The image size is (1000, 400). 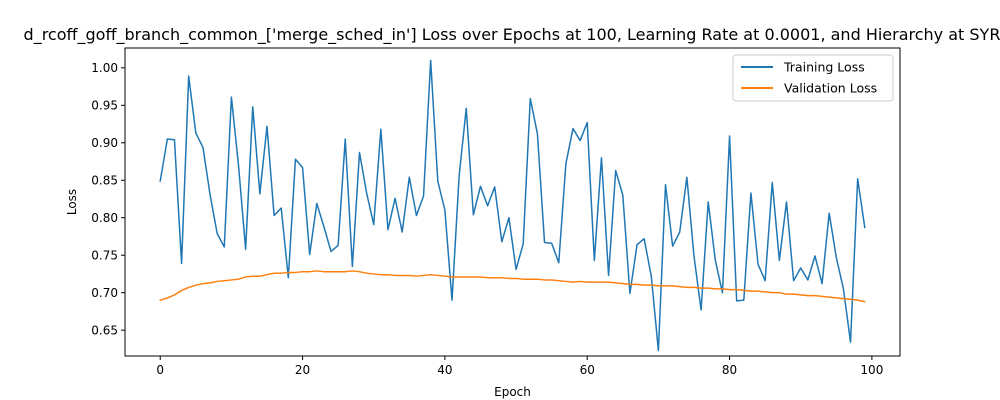 I want to click on x-tick-label: 60, so click(x=587, y=370).